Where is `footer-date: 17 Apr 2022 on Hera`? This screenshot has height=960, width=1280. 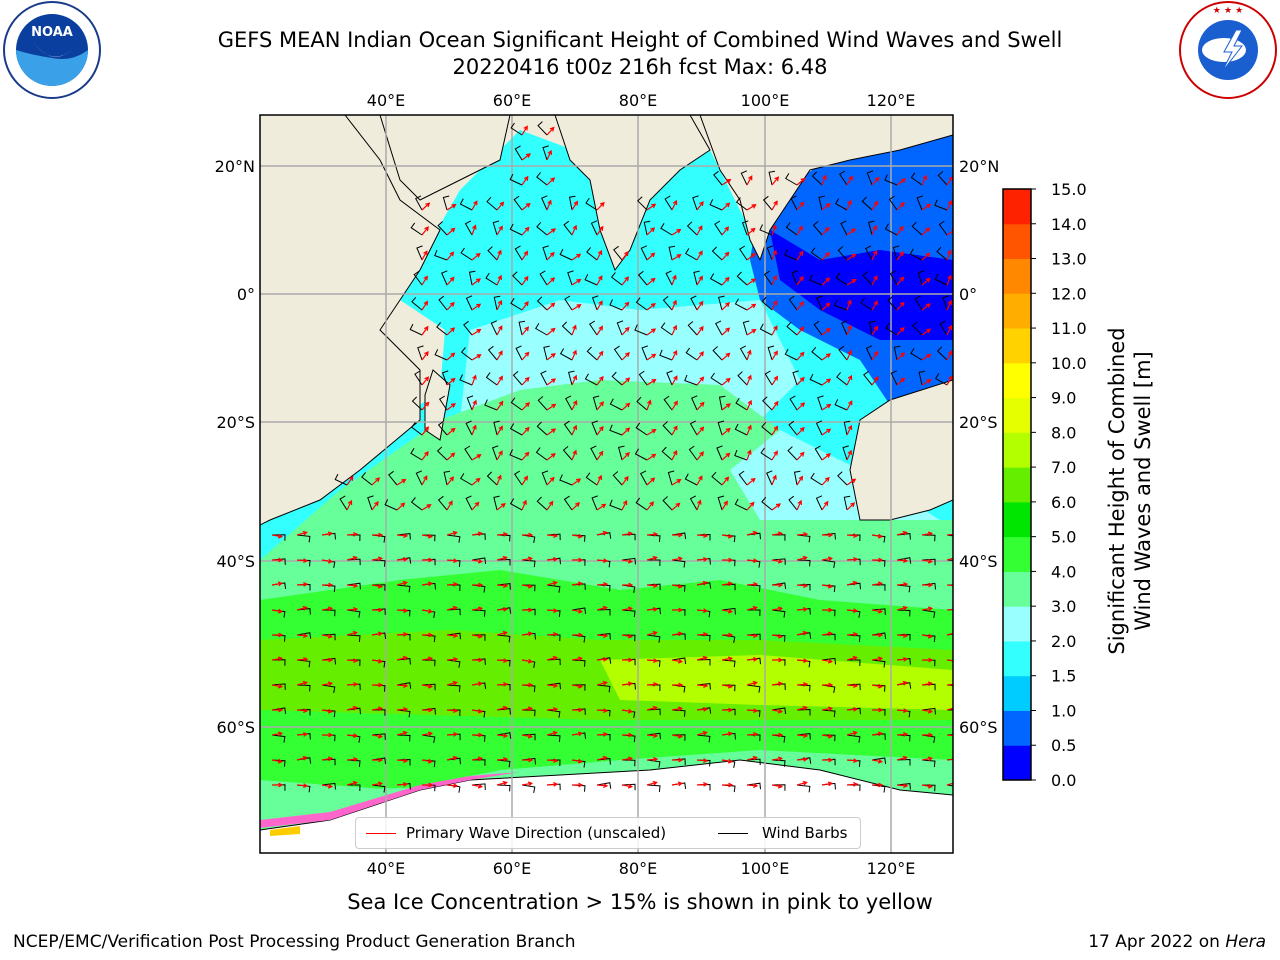 footer-date: 17 Apr 2022 on Hera is located at coordinates (1177, 942).